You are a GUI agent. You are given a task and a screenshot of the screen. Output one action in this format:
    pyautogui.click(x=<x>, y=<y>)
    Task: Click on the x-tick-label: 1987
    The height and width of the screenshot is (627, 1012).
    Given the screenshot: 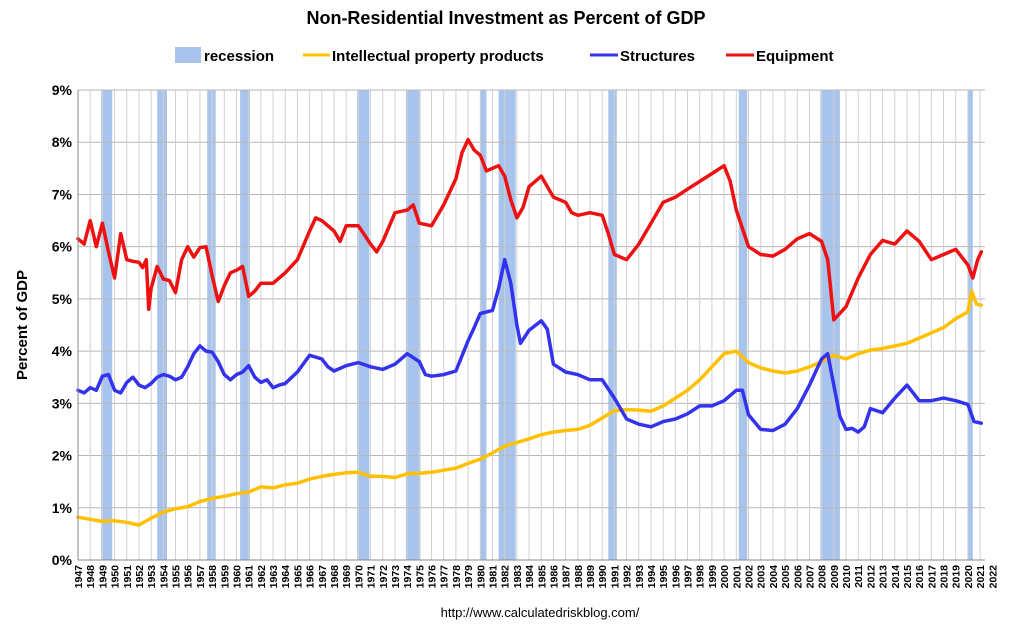 What is the action you would take?
    pyautogui.click(x=567, y=577)
    